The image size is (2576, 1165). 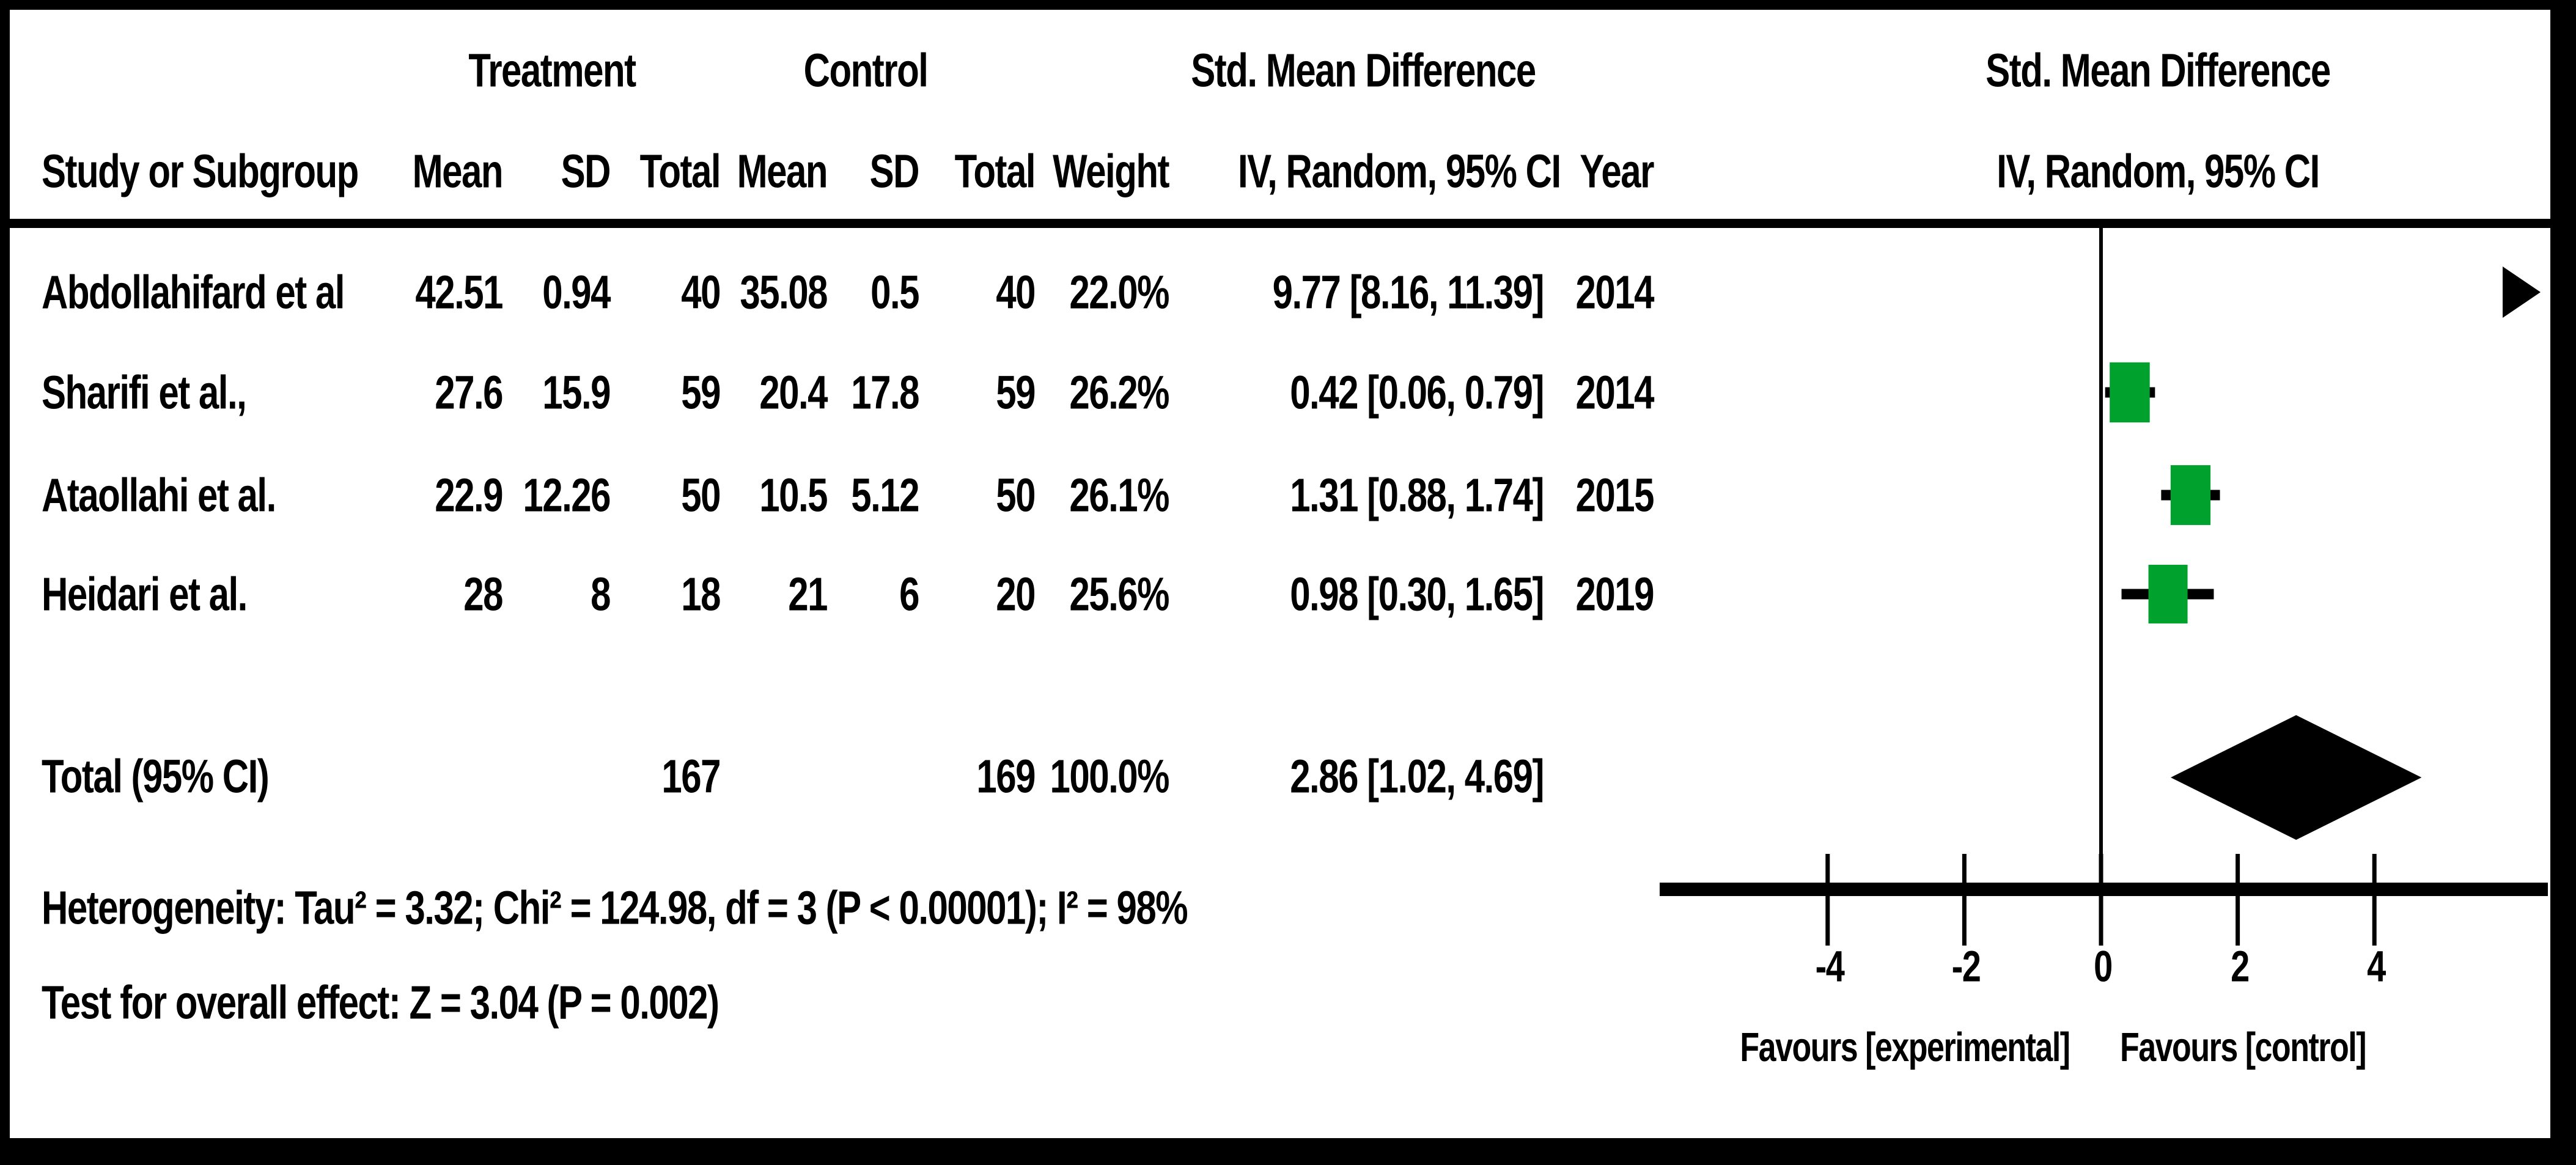 What do you see at coordinates (1417, 777) in the screenshot?
I see `overall-smd-ci: 2.86 [1.02, 4.69]` at bounding box center [1417, 777].